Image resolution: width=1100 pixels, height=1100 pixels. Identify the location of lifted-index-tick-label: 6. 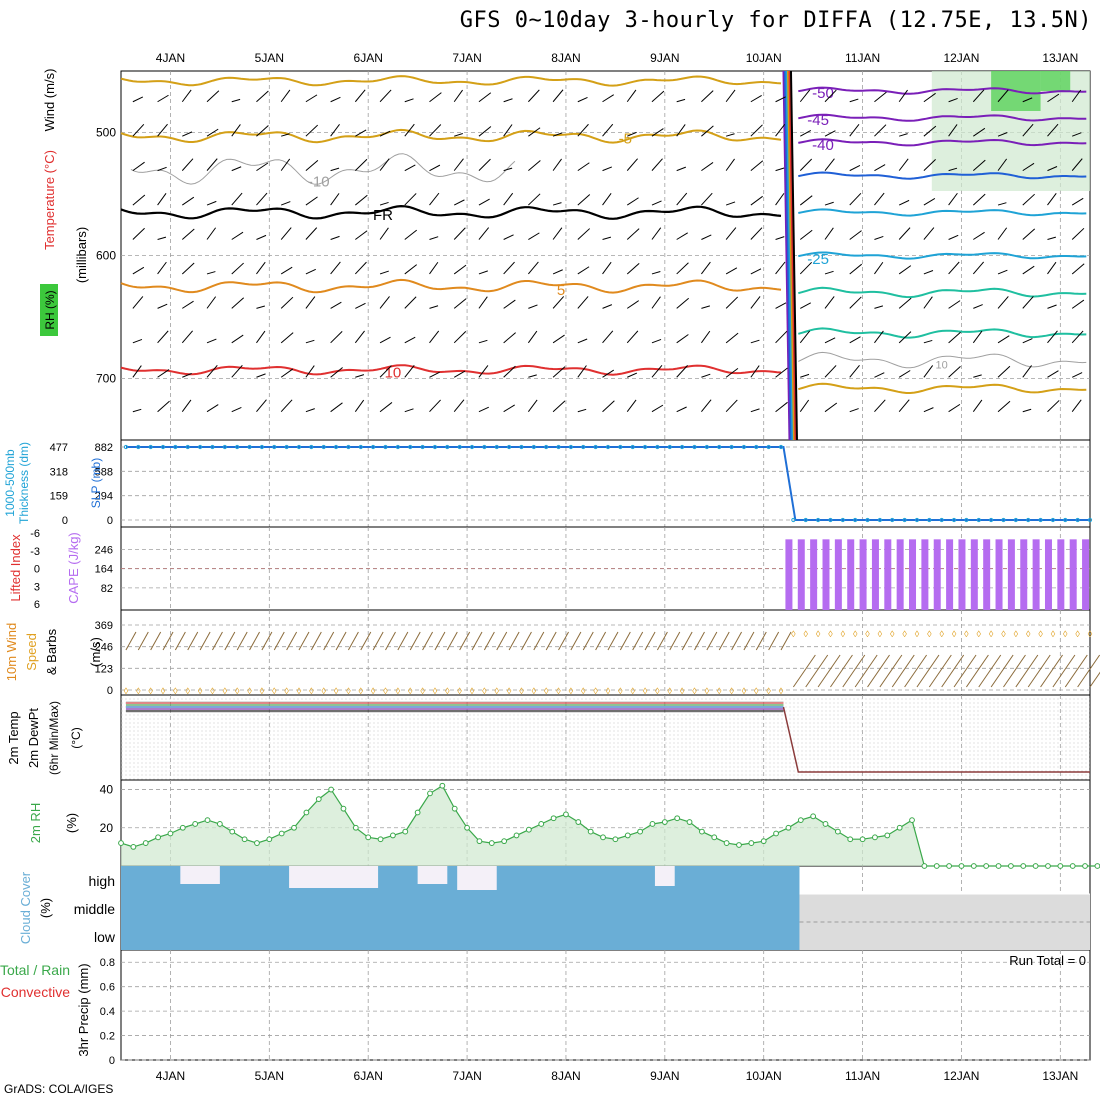
(37, 605).